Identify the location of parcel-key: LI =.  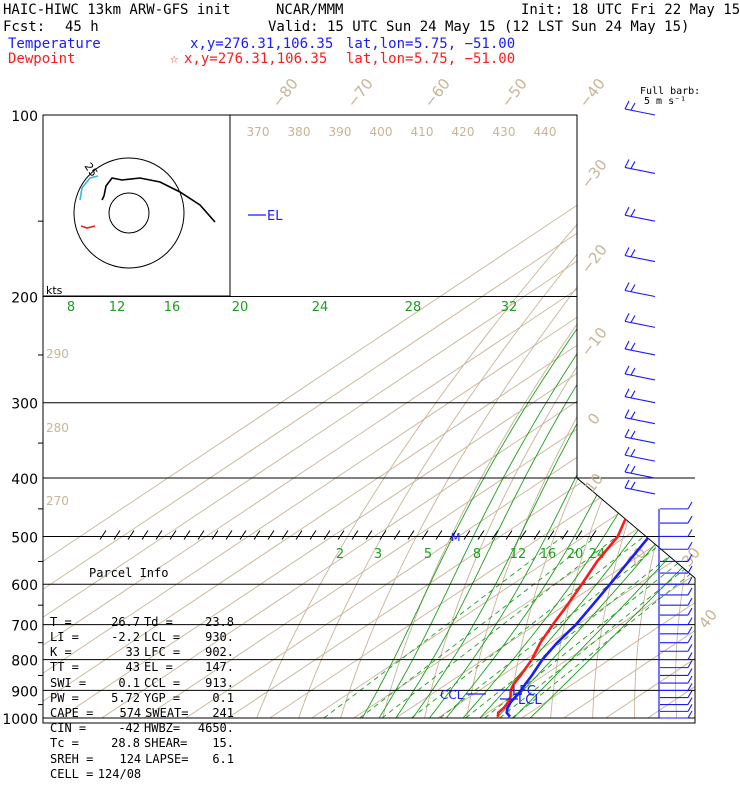
(70, 637).